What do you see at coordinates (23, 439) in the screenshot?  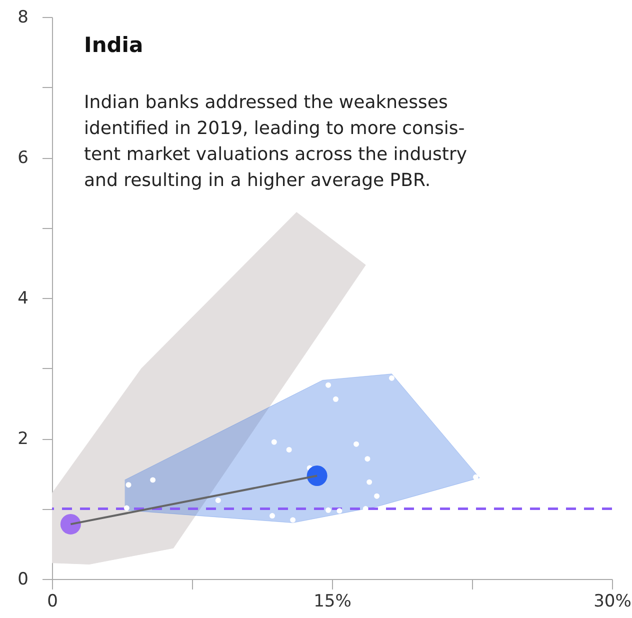 I see `y-tick-label: 2` at bounding box center [23, 439].